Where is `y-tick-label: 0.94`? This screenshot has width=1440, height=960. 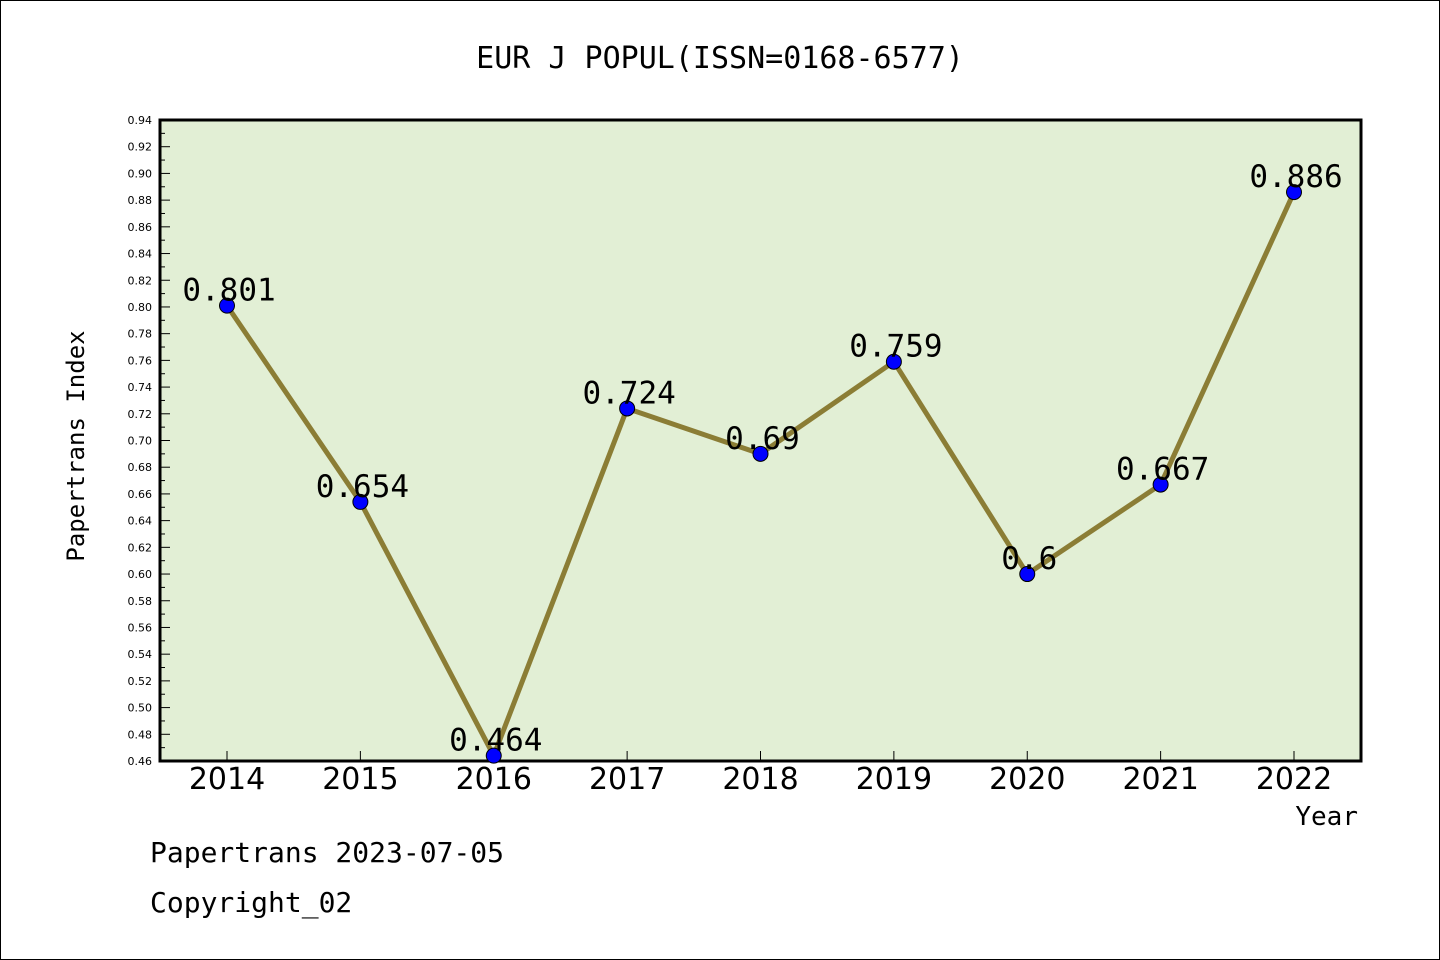
y-tick-label: 0.94 is located at coordinates (140, 120).